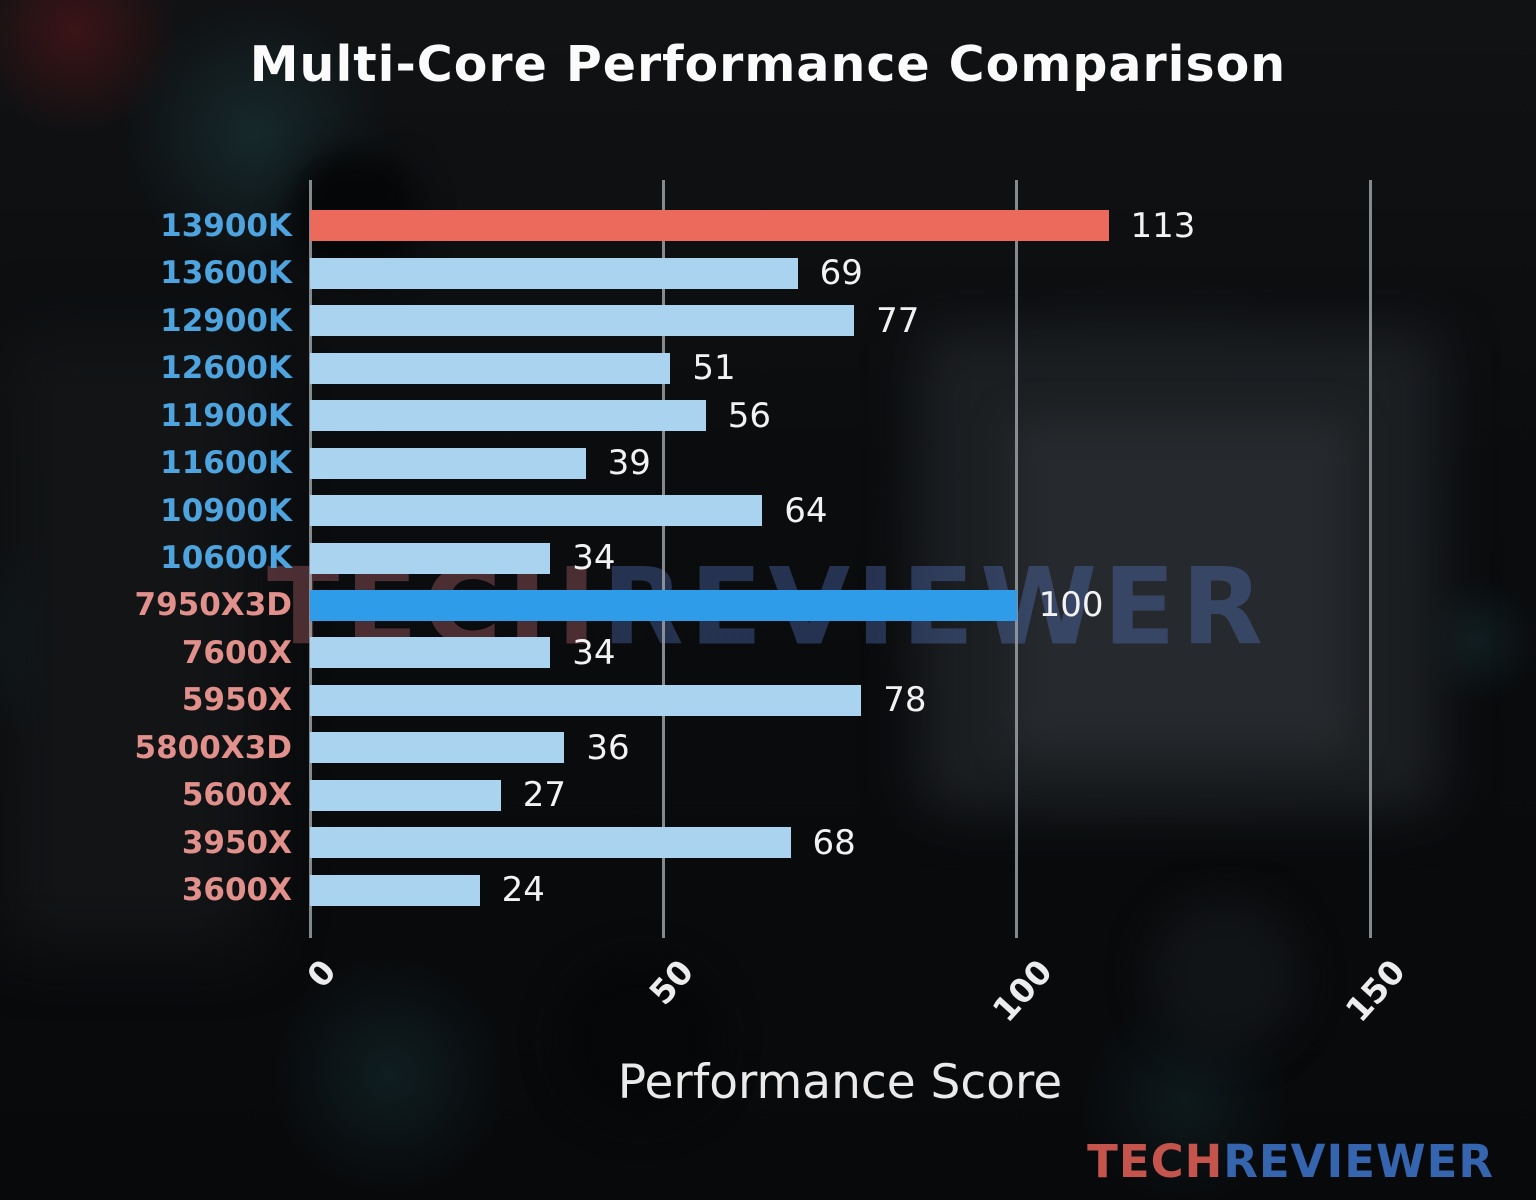 The image size is (1536, 1200). What do you see at coordinates (752, 747) in the screenshot?
I see `bar-row: 5800X3D 36` at bounding box center [752, 747].